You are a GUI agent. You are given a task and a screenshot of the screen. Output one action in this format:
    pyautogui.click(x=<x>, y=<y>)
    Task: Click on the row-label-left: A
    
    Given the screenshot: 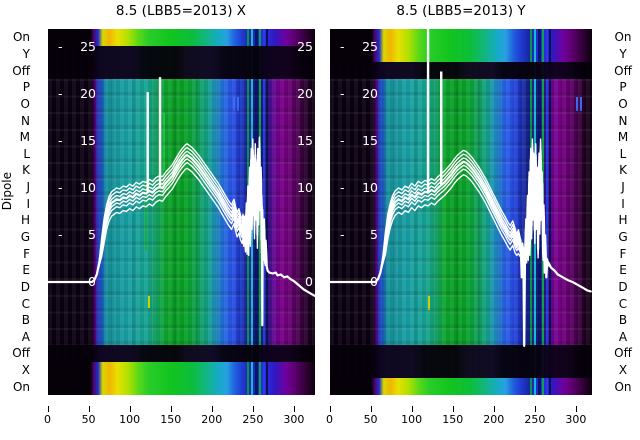 What is the action you would take?
    pyautogui.click(x=25, y=336)
    